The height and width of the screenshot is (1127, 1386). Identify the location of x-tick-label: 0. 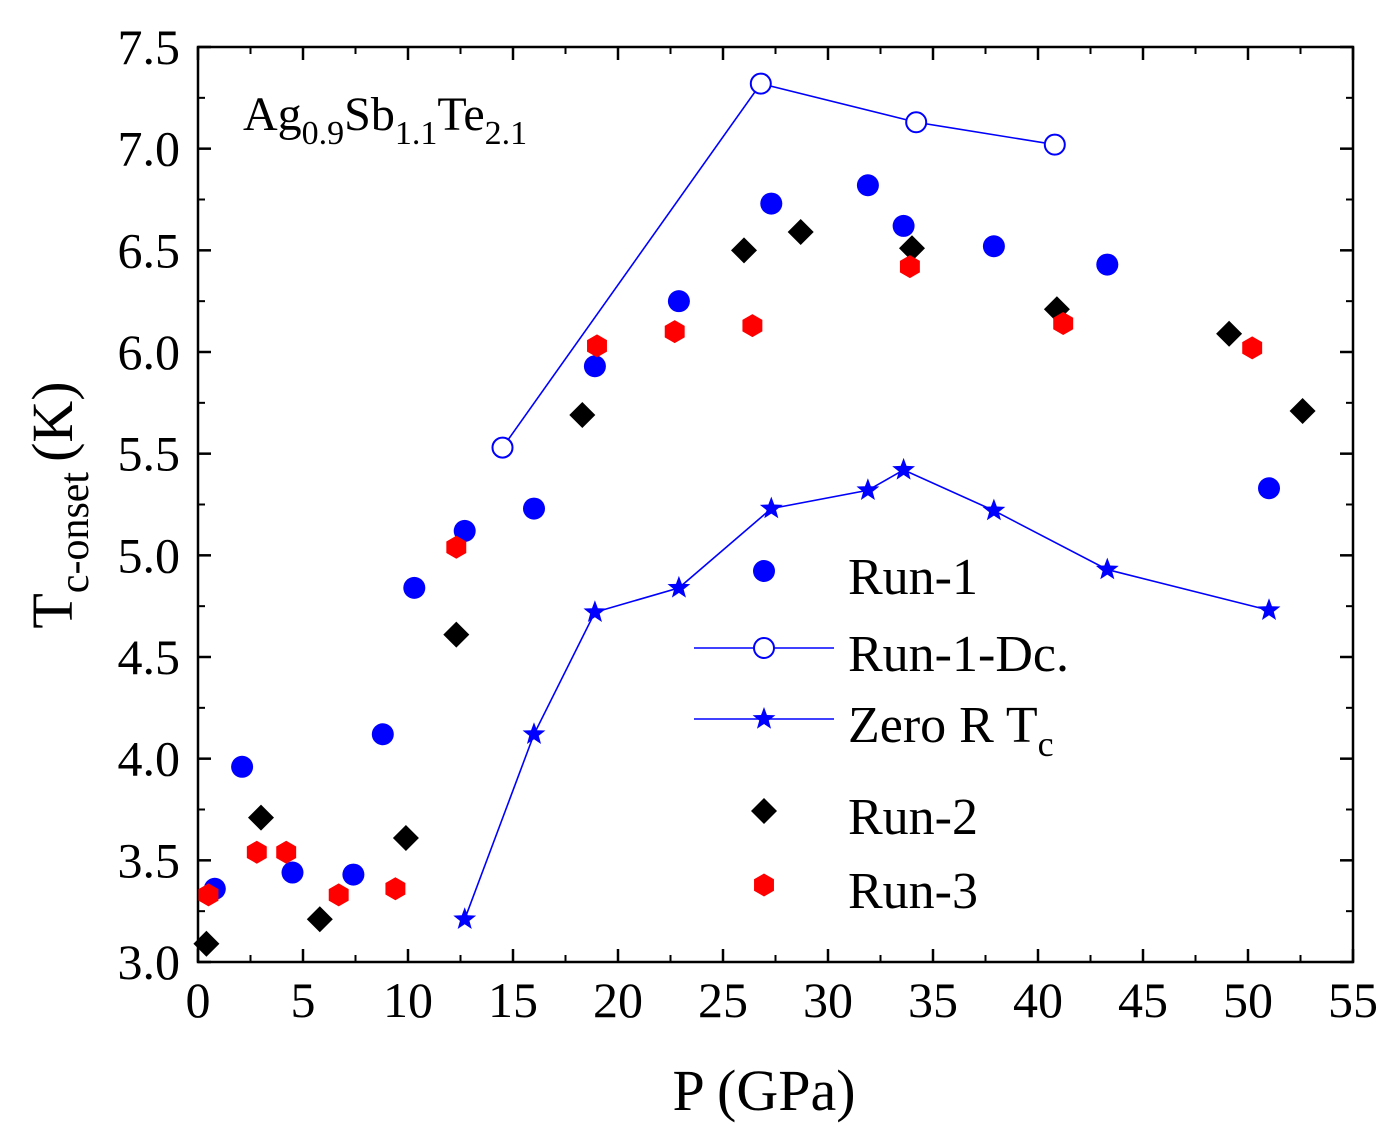
(198, 1000).